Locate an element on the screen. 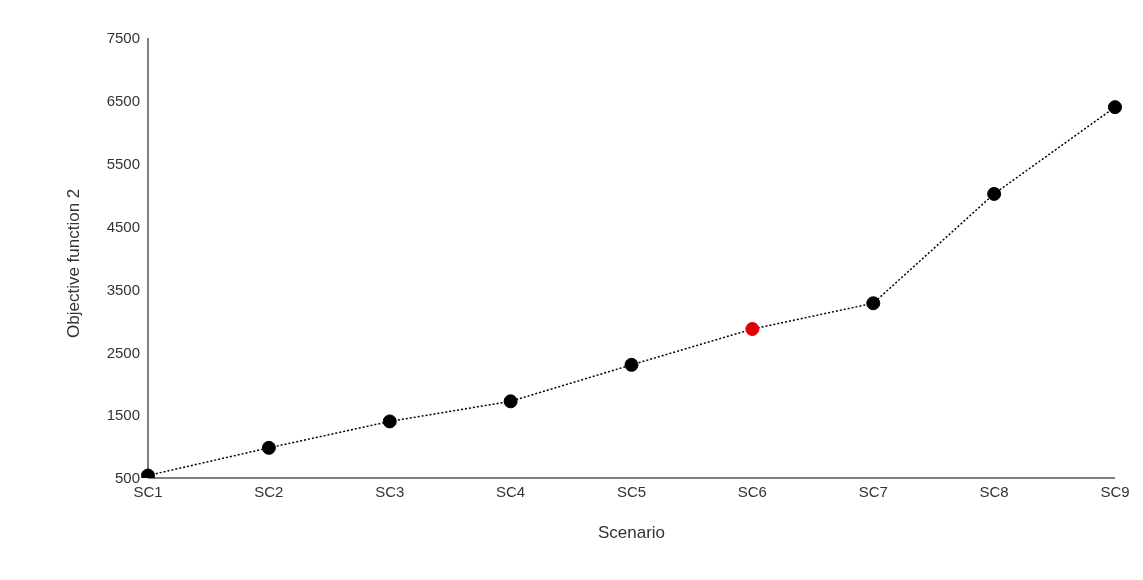 This screenshot has width=1143, height=580. x-axis-title: Scenario is located at coordinates (631, 532).